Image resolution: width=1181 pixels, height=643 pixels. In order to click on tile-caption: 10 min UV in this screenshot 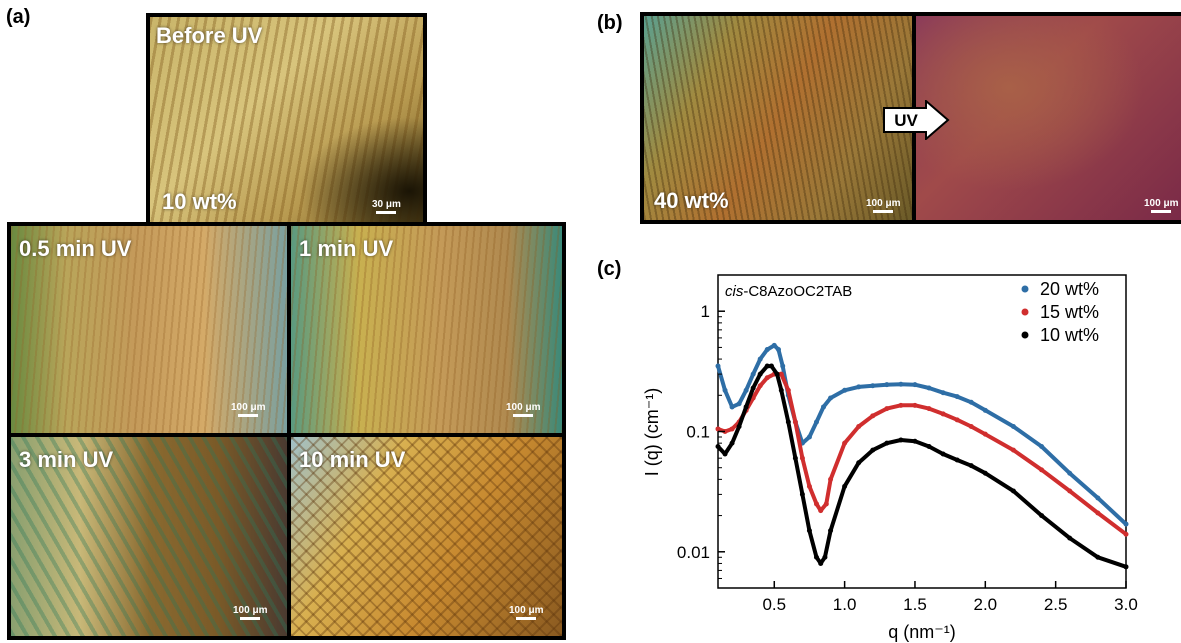, I will do `click(352, 459)`.